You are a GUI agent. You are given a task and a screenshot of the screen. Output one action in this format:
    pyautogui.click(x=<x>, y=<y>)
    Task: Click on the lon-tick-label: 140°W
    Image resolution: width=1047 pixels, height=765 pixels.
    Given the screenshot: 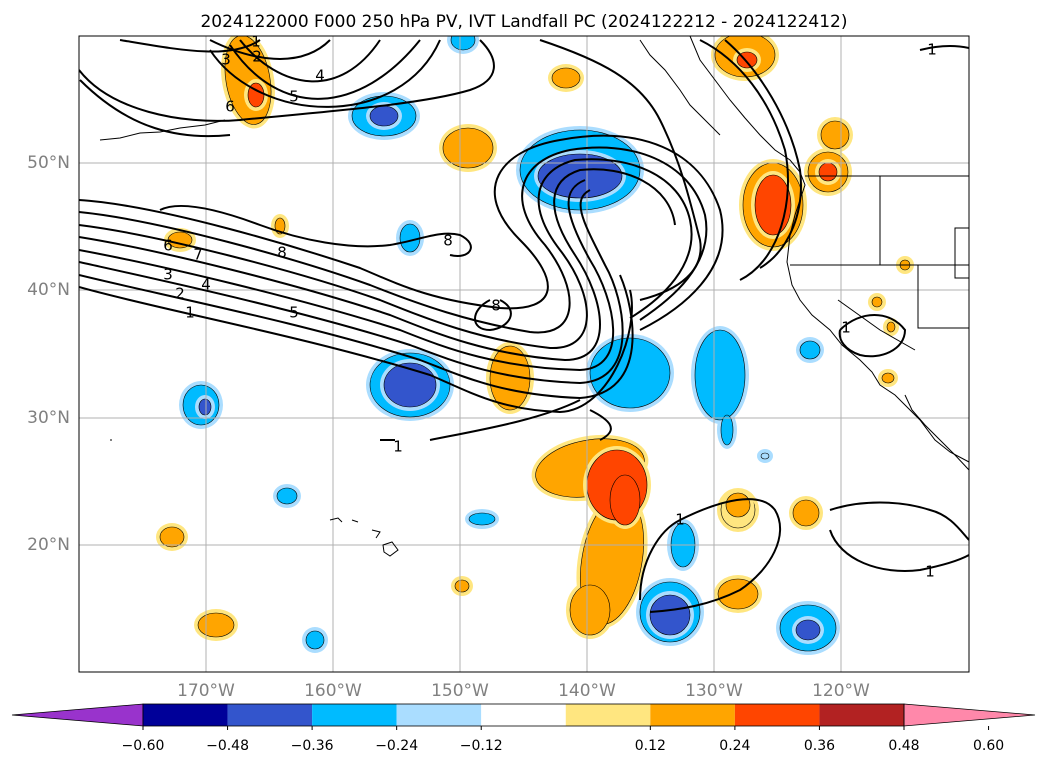 What is the action you would take?
    pyautogui.click(x=587, y=691)
    